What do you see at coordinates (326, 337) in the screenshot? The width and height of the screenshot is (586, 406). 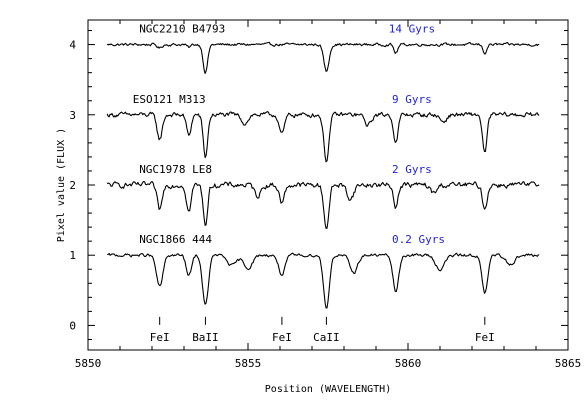 I see `line-marker-label: CaII` at bounding box center [326, 337].